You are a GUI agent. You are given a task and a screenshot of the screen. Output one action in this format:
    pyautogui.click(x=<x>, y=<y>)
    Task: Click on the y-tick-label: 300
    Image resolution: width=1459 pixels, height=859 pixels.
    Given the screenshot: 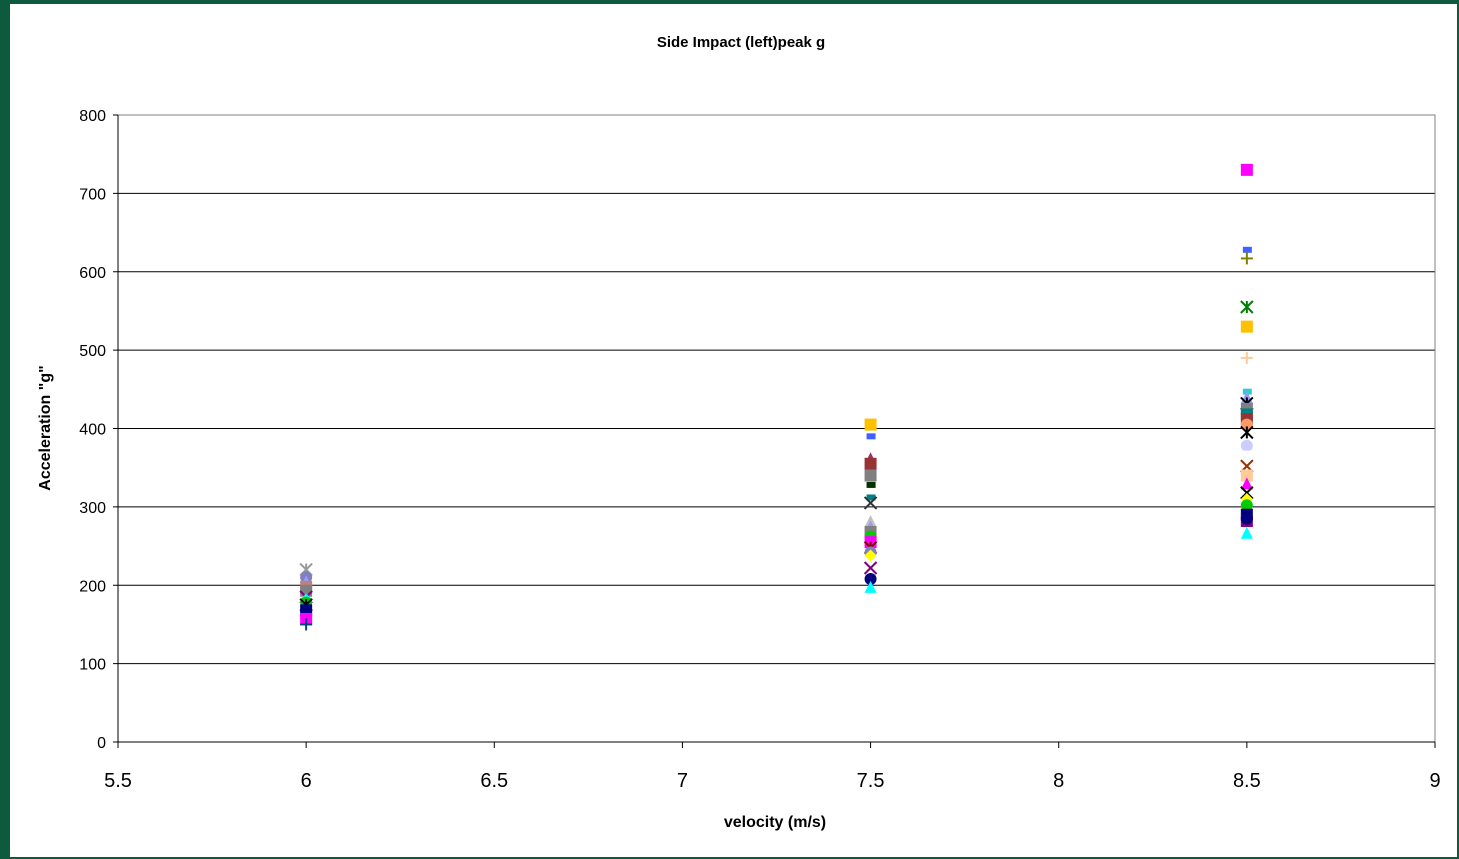 What is the action you would take?
    pyautogui.click(x=92, y=508)
    